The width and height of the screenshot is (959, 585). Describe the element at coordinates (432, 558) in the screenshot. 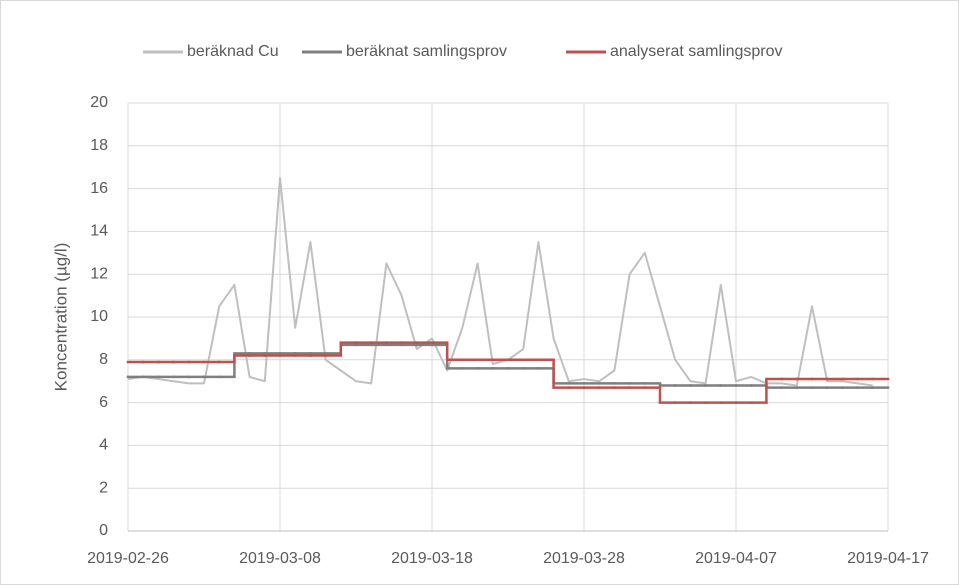

I see `x-tick-label: 2019-03-18` at that location.